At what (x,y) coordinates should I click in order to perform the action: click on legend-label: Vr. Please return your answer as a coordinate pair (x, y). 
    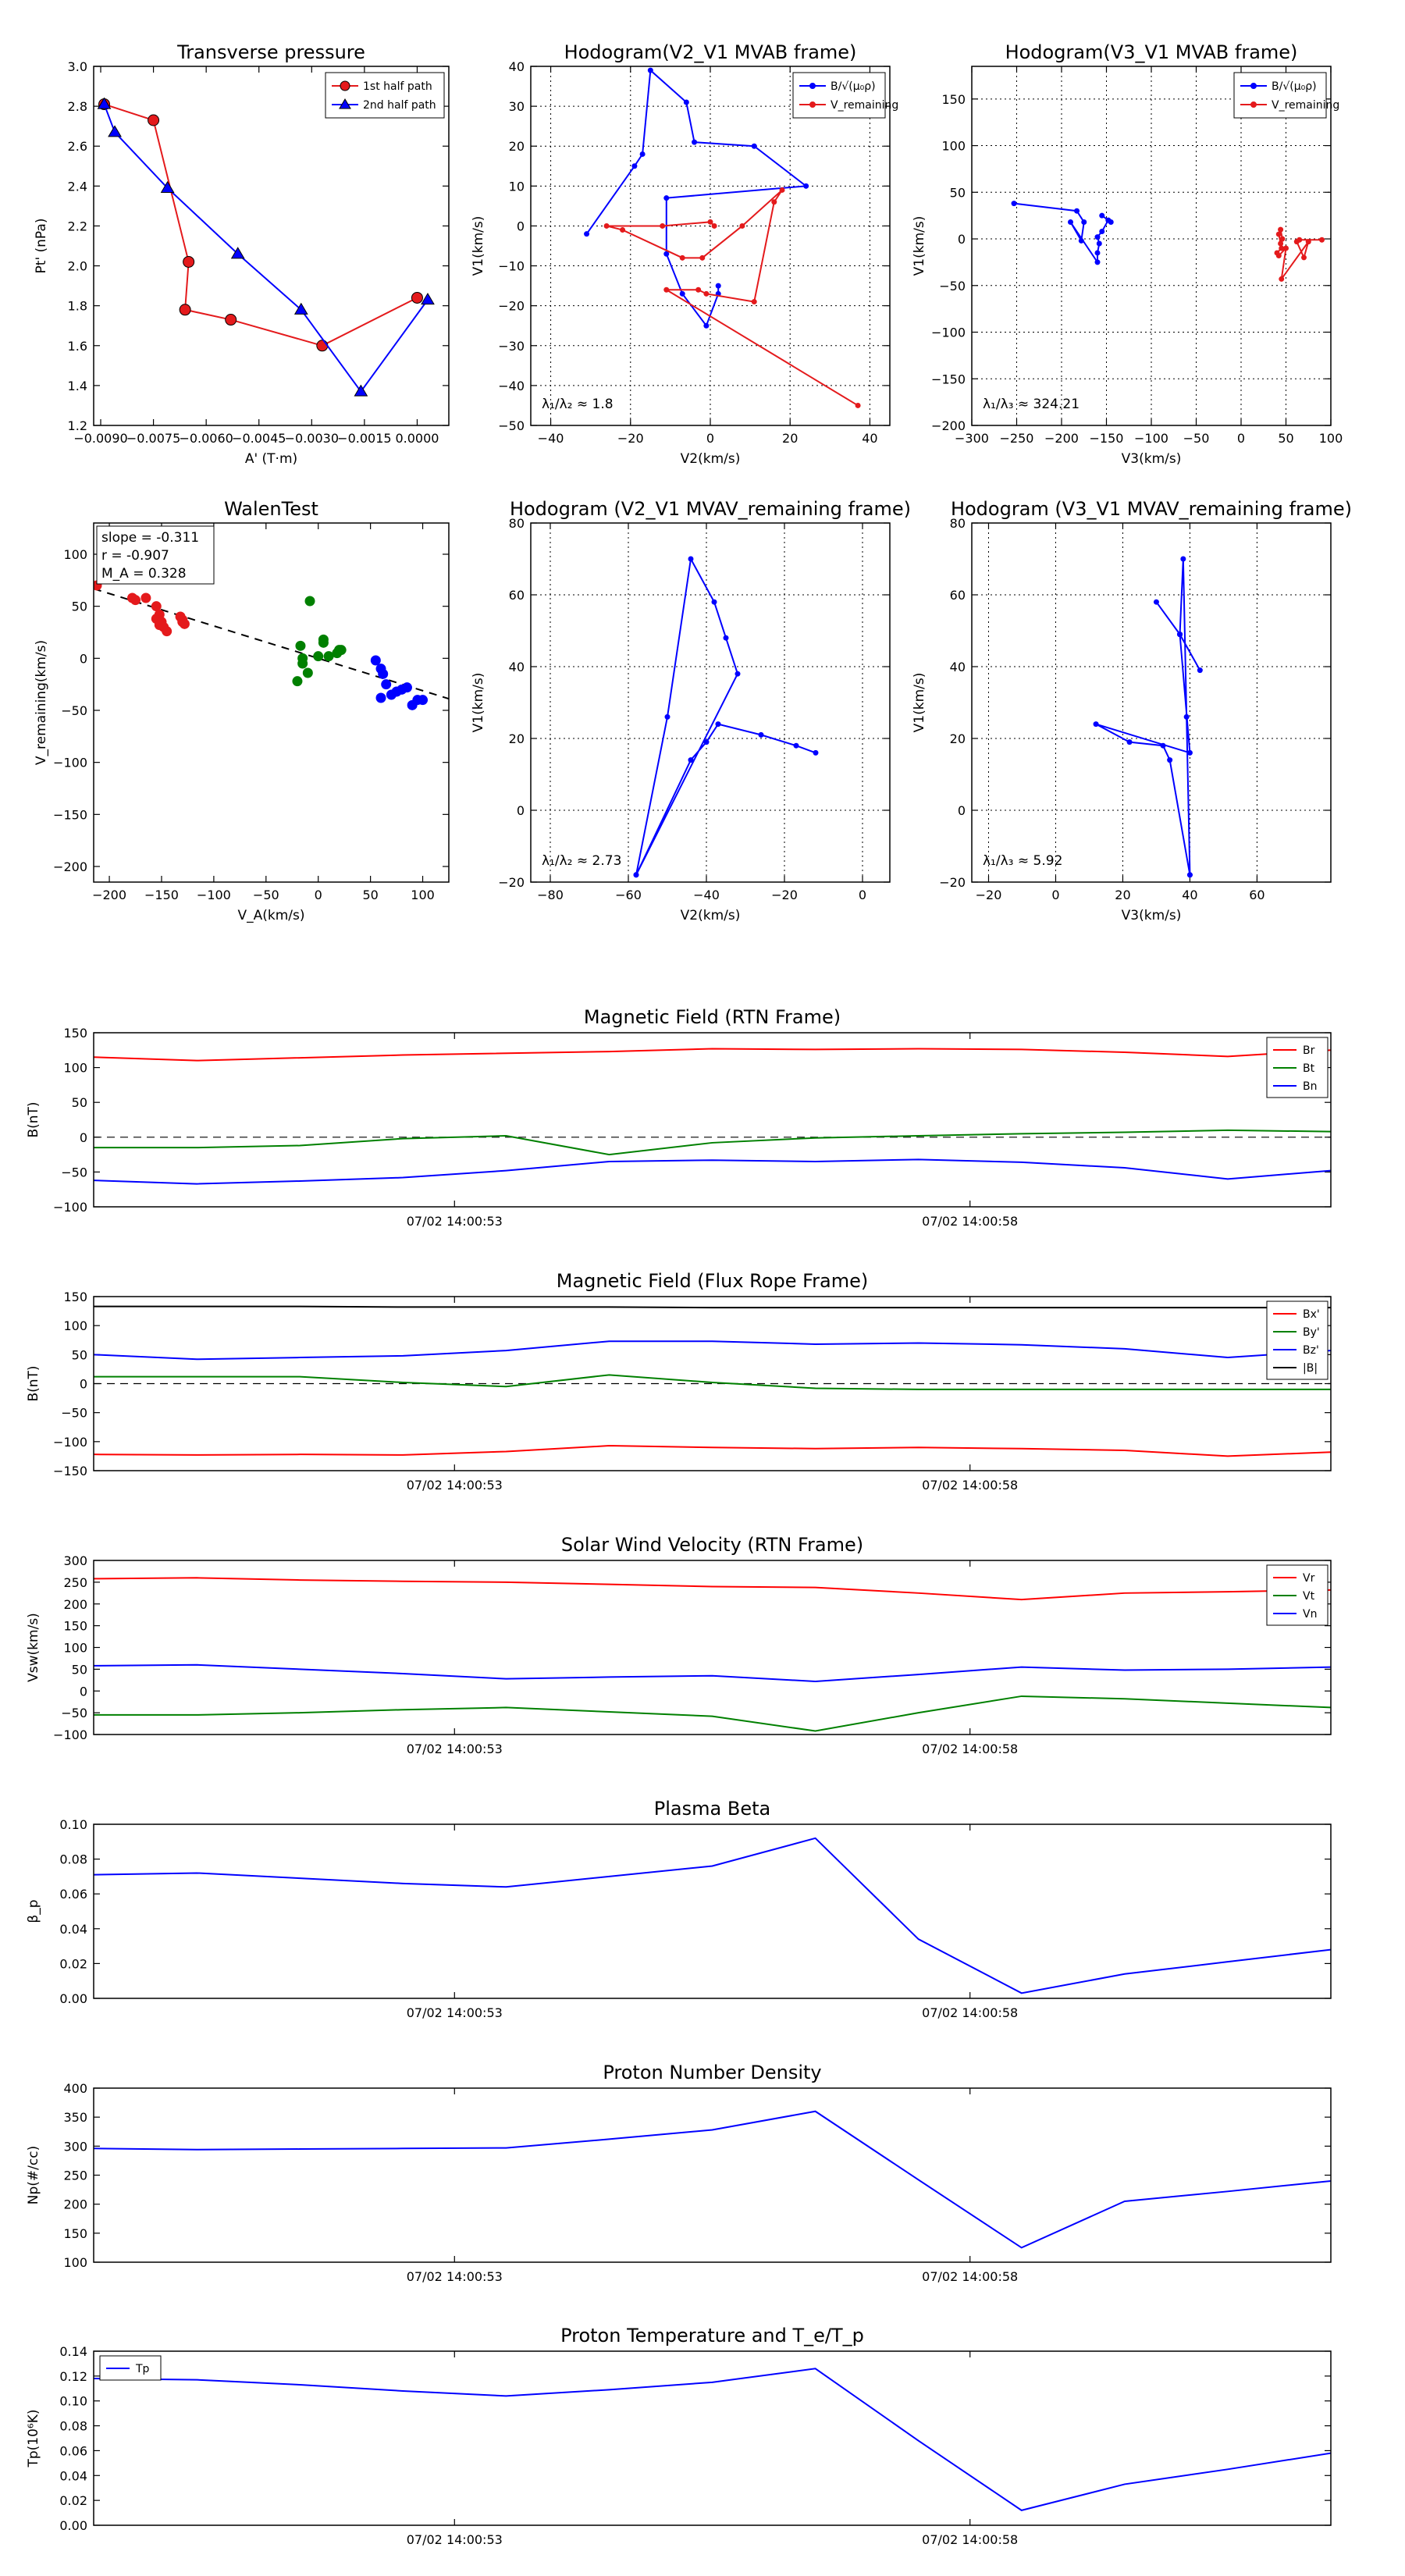
    Looking at the image, I should click on (1309, 1578).